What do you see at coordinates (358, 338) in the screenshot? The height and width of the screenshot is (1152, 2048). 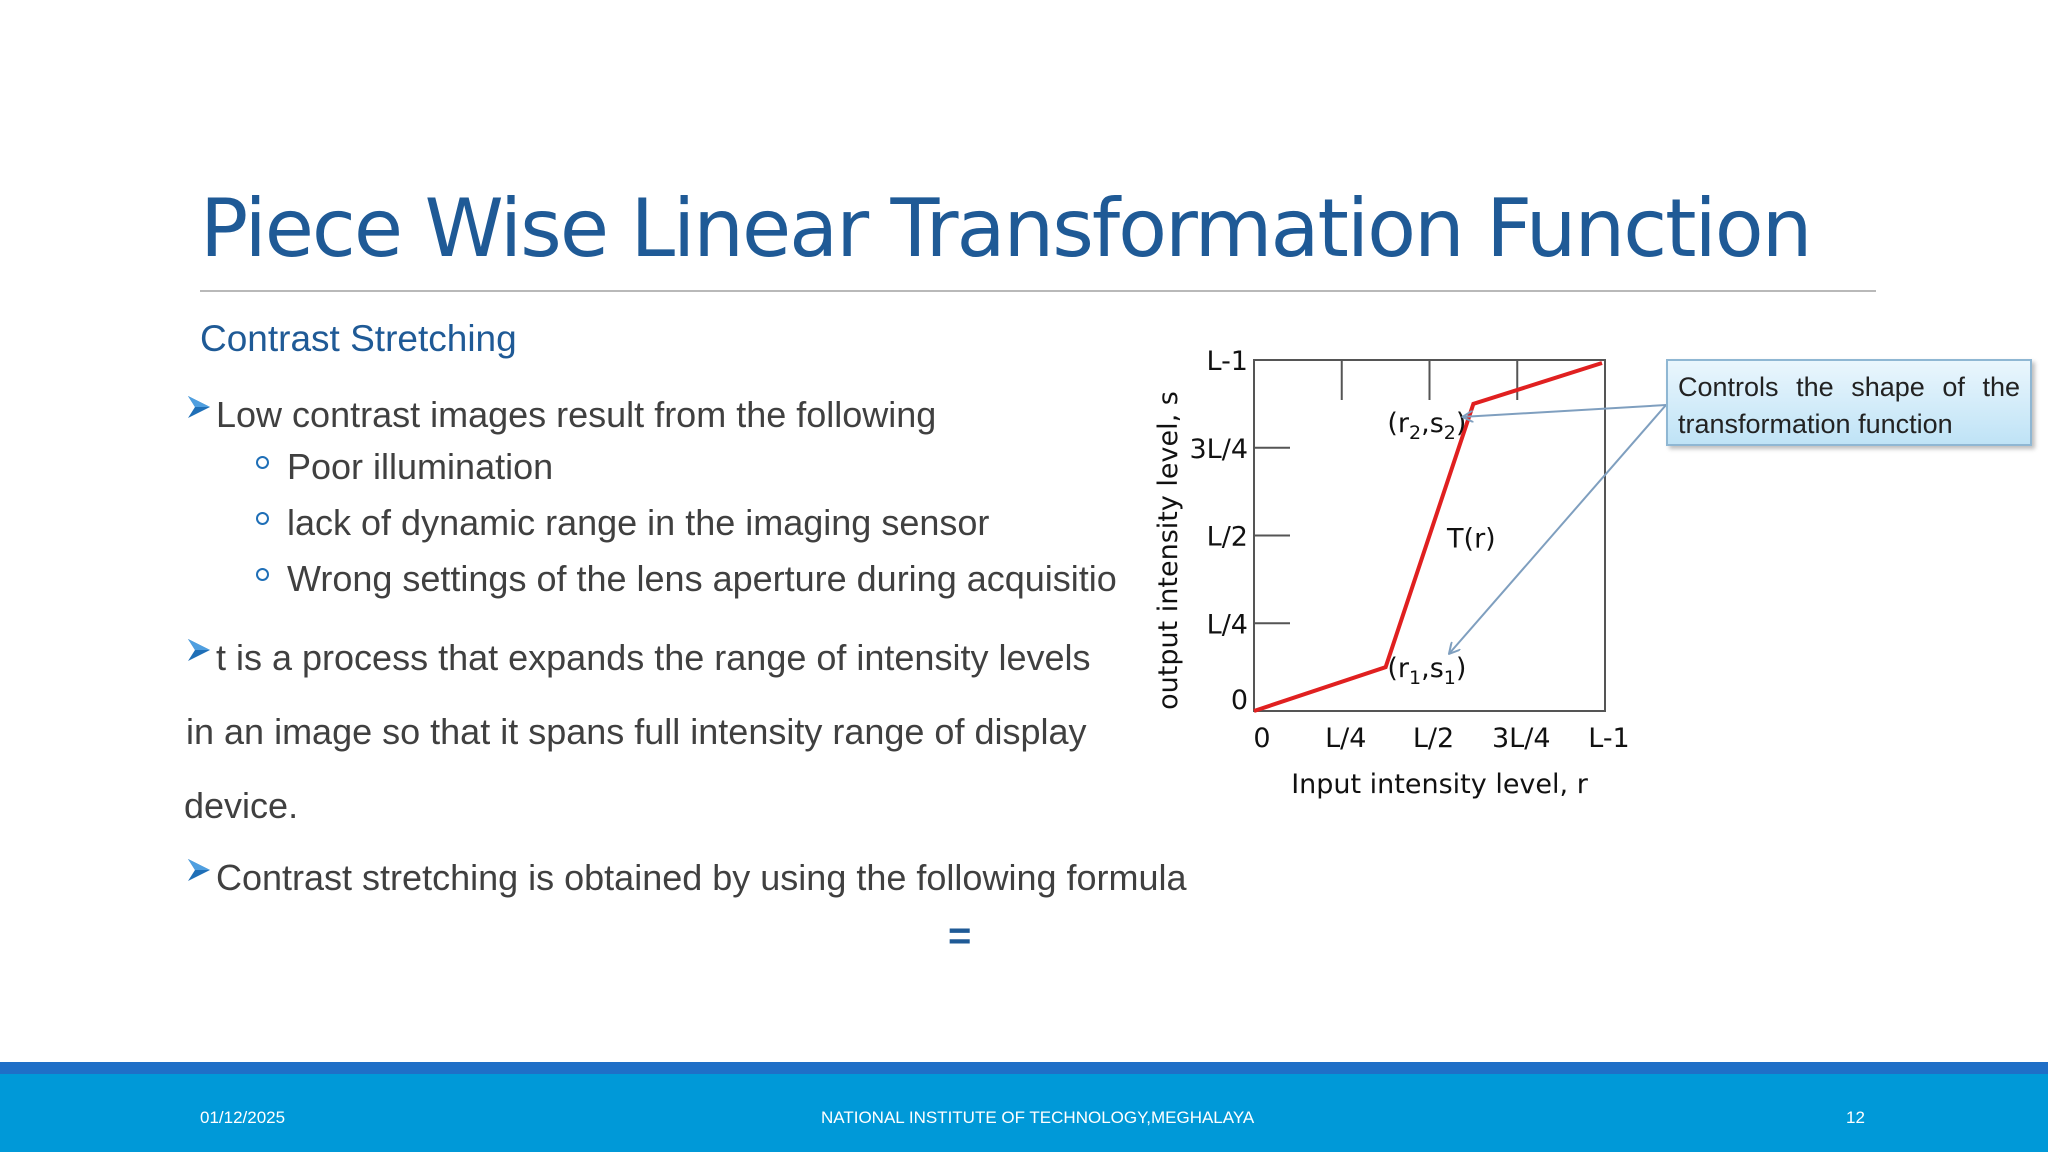 I see `section-subtitle: Contrast Stretching` at bounding box center [358, 338].